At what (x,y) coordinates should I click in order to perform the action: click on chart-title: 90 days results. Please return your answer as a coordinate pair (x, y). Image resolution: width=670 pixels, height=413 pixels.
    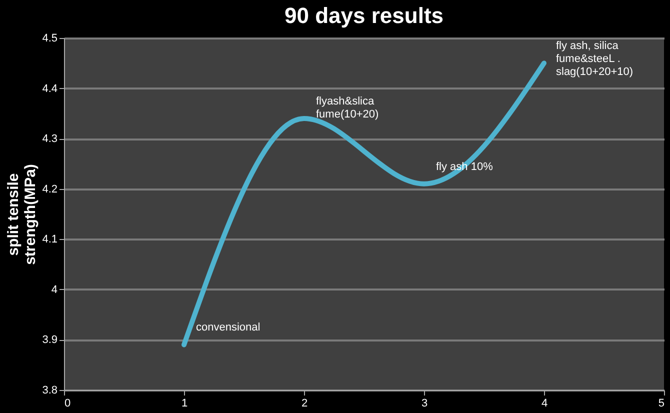
    Looking at the image, I should click on (364, 15).